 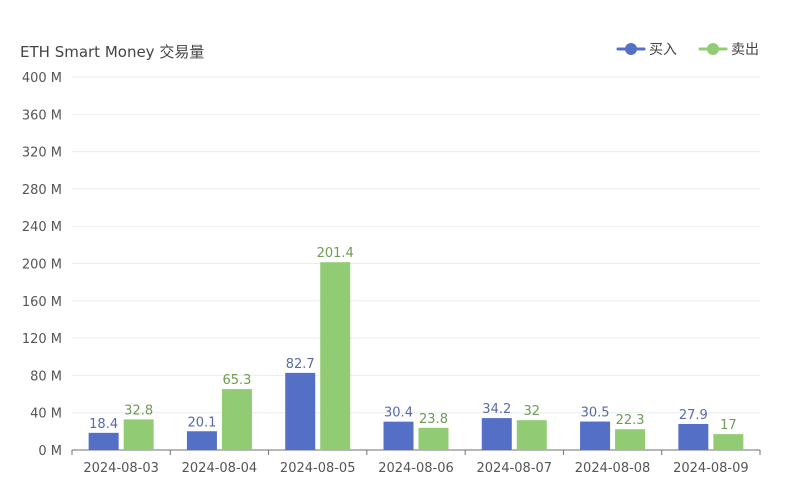 I want to click on x-tick-label: 2024-08-03, so click(x=121, y=468).